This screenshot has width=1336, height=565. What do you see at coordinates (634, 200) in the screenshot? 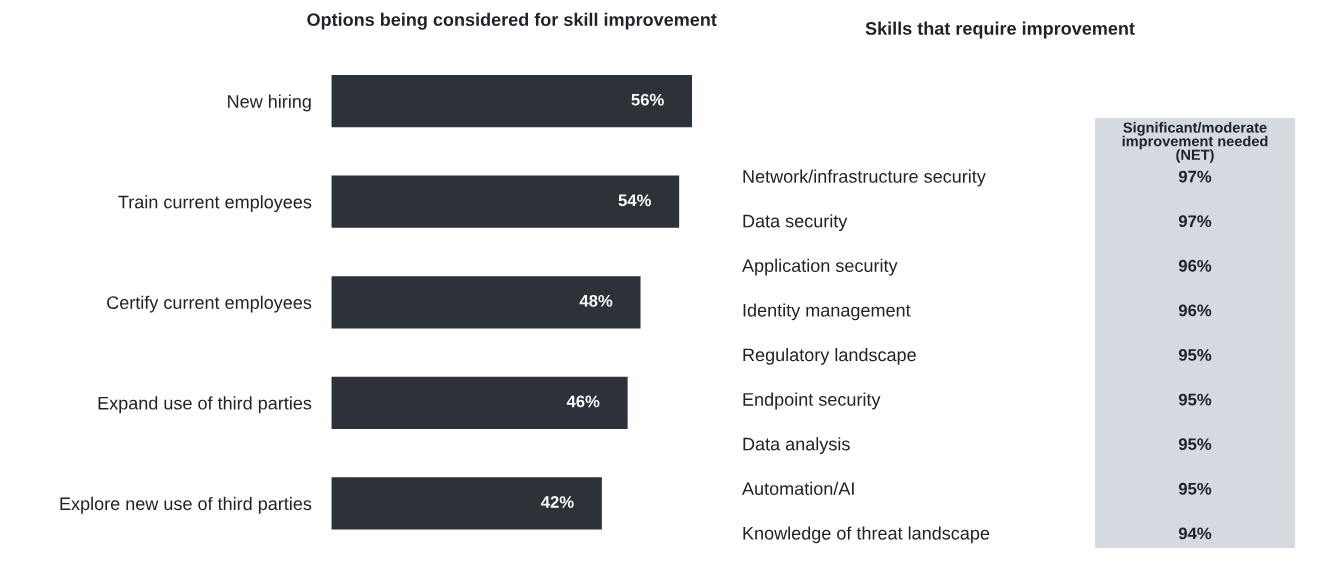
I see `data-label: 54%` at bounding box center [634, 200].